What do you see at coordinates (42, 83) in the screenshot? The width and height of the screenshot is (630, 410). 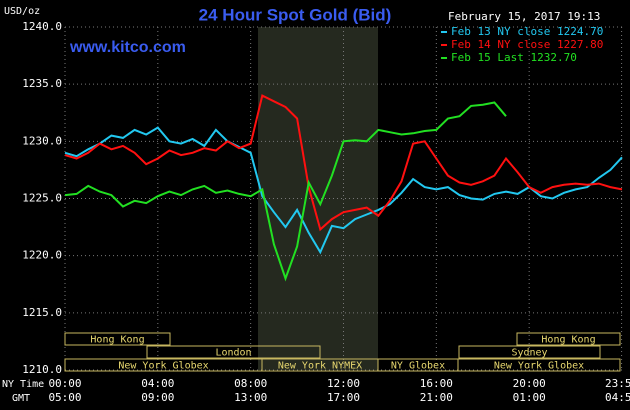 I see `y-tick-label: 1235.0` at bounding box center [42, 83].